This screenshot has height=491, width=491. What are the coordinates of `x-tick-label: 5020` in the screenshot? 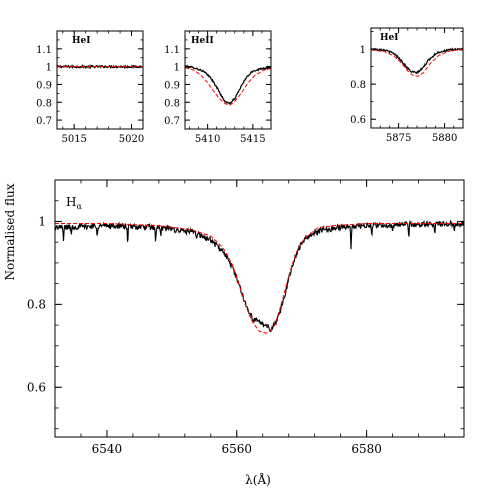 It's located at (131, 139).